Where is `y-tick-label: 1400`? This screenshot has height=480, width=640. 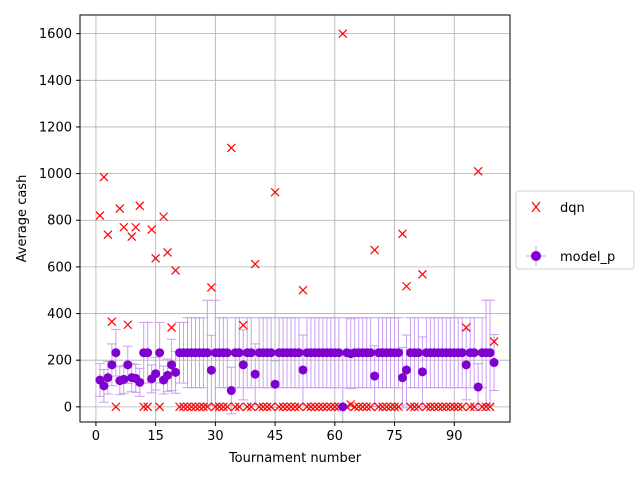 y-tick-label: 1400 is located at coordinates (55, 81).